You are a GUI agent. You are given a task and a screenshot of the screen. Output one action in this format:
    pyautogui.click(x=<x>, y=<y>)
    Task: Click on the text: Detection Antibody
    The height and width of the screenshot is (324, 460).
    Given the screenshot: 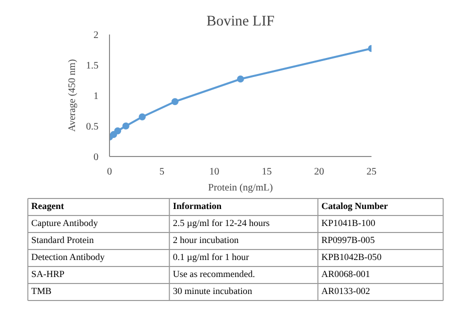 What is the action you would take?
    pyautogui.click(x=68, y=258)
    